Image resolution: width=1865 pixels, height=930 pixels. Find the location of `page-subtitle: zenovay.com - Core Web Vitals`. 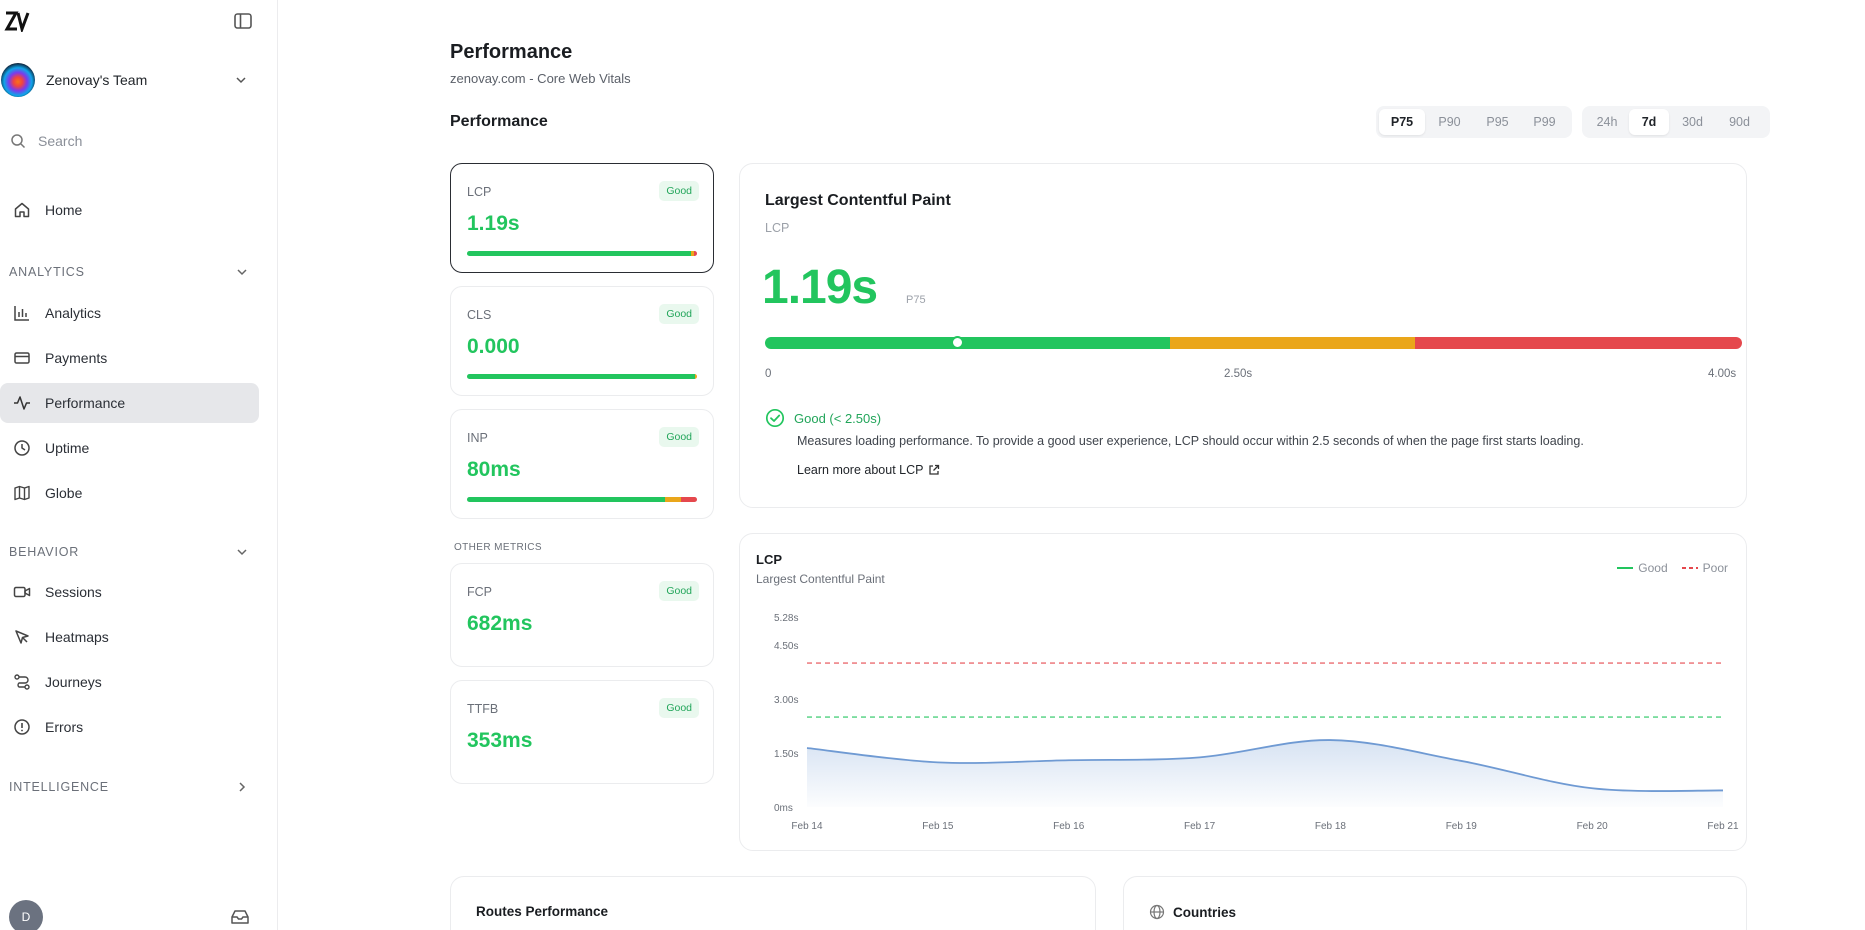

page-subtitle: zenovay.com - Core Web Vitals is located at coordinates (540, 78).